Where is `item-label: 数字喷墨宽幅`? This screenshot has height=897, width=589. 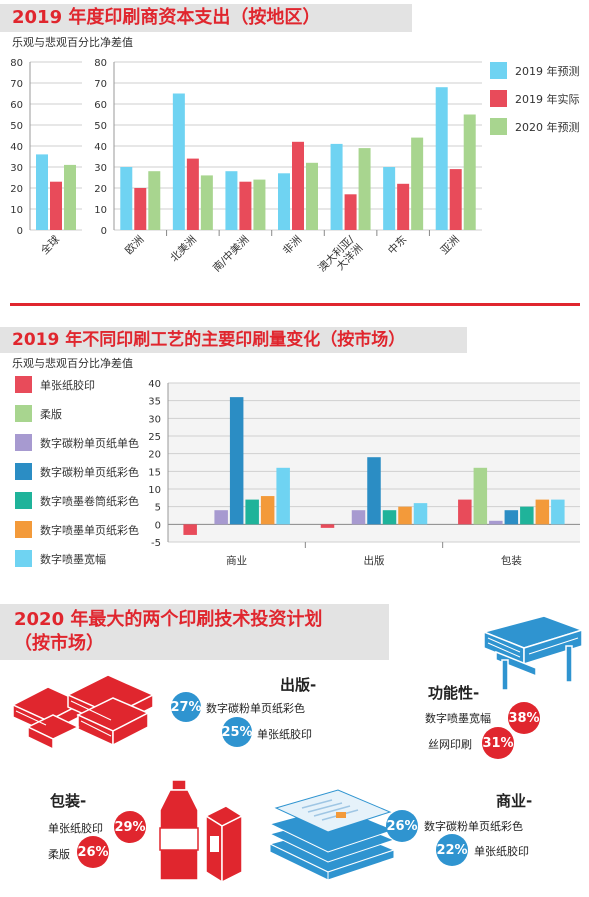 item-label: 数字喷墨宽幅 is located at coordinates (458, 718).